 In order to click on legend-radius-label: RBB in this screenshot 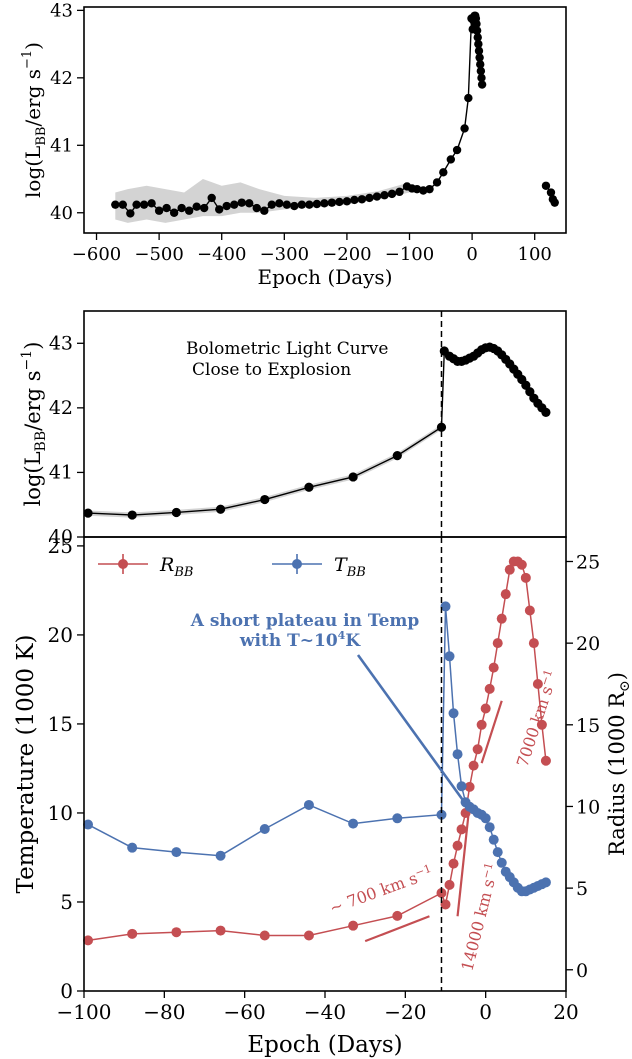, I will do `click(176, 567)`.